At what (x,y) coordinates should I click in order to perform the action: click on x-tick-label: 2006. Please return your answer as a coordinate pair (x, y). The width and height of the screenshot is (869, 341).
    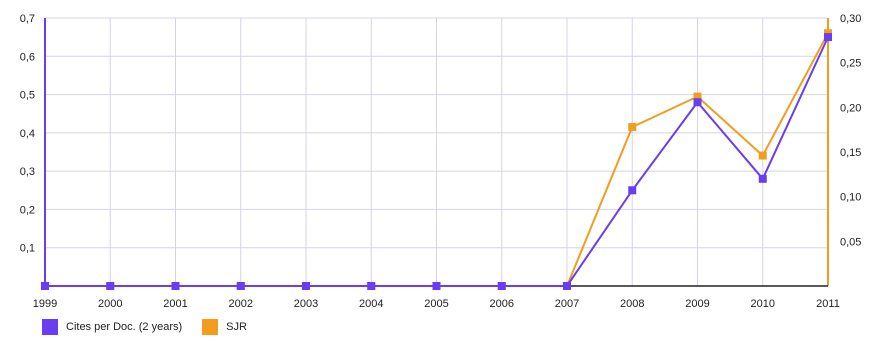
    Looking at the image, I should click on (502, 304).